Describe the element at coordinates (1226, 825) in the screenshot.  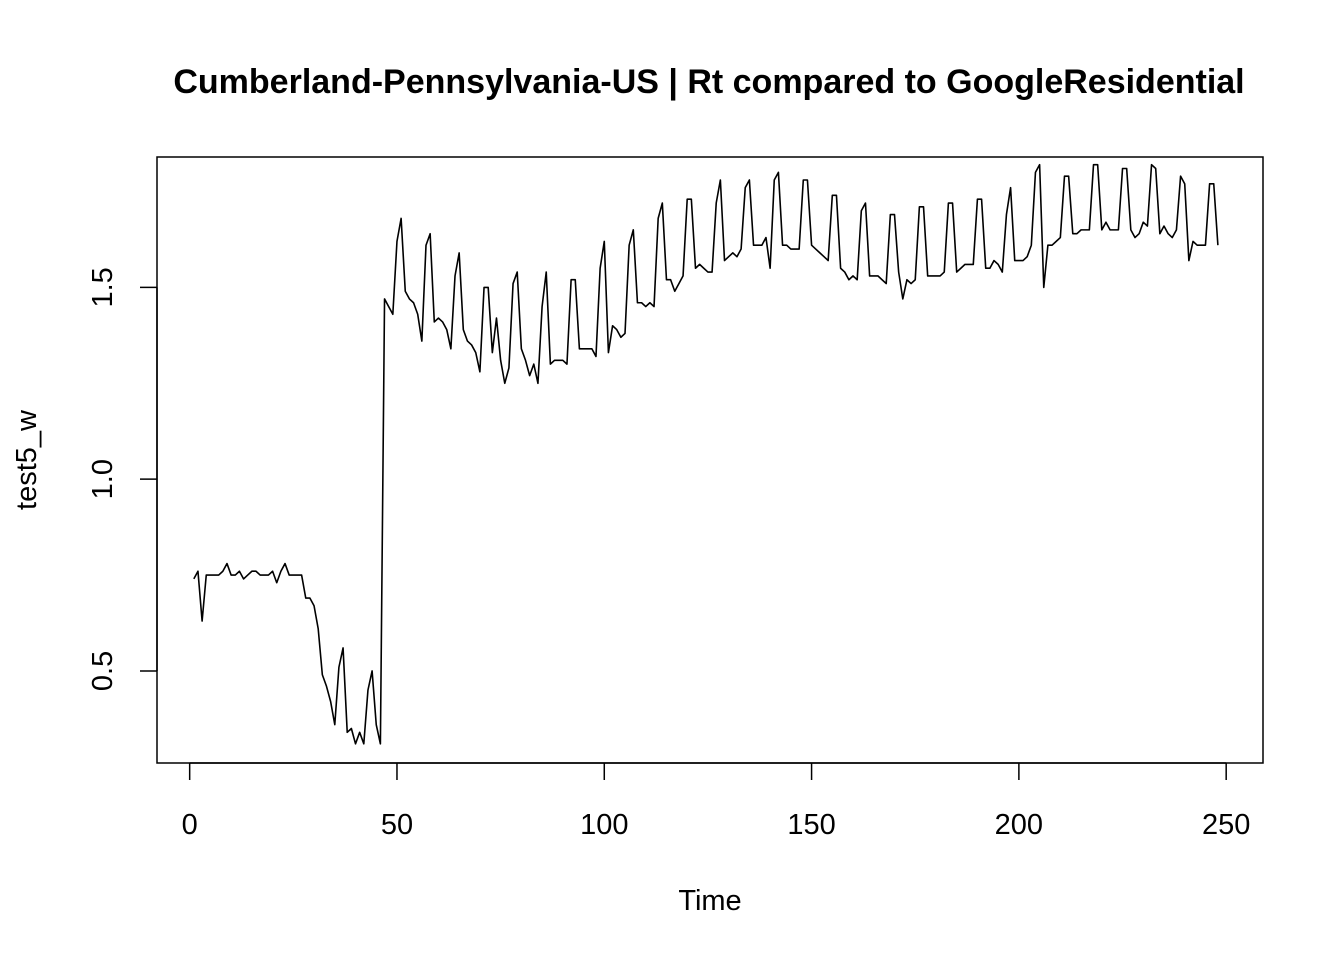
I see `x-tick-label: 250` at that location.